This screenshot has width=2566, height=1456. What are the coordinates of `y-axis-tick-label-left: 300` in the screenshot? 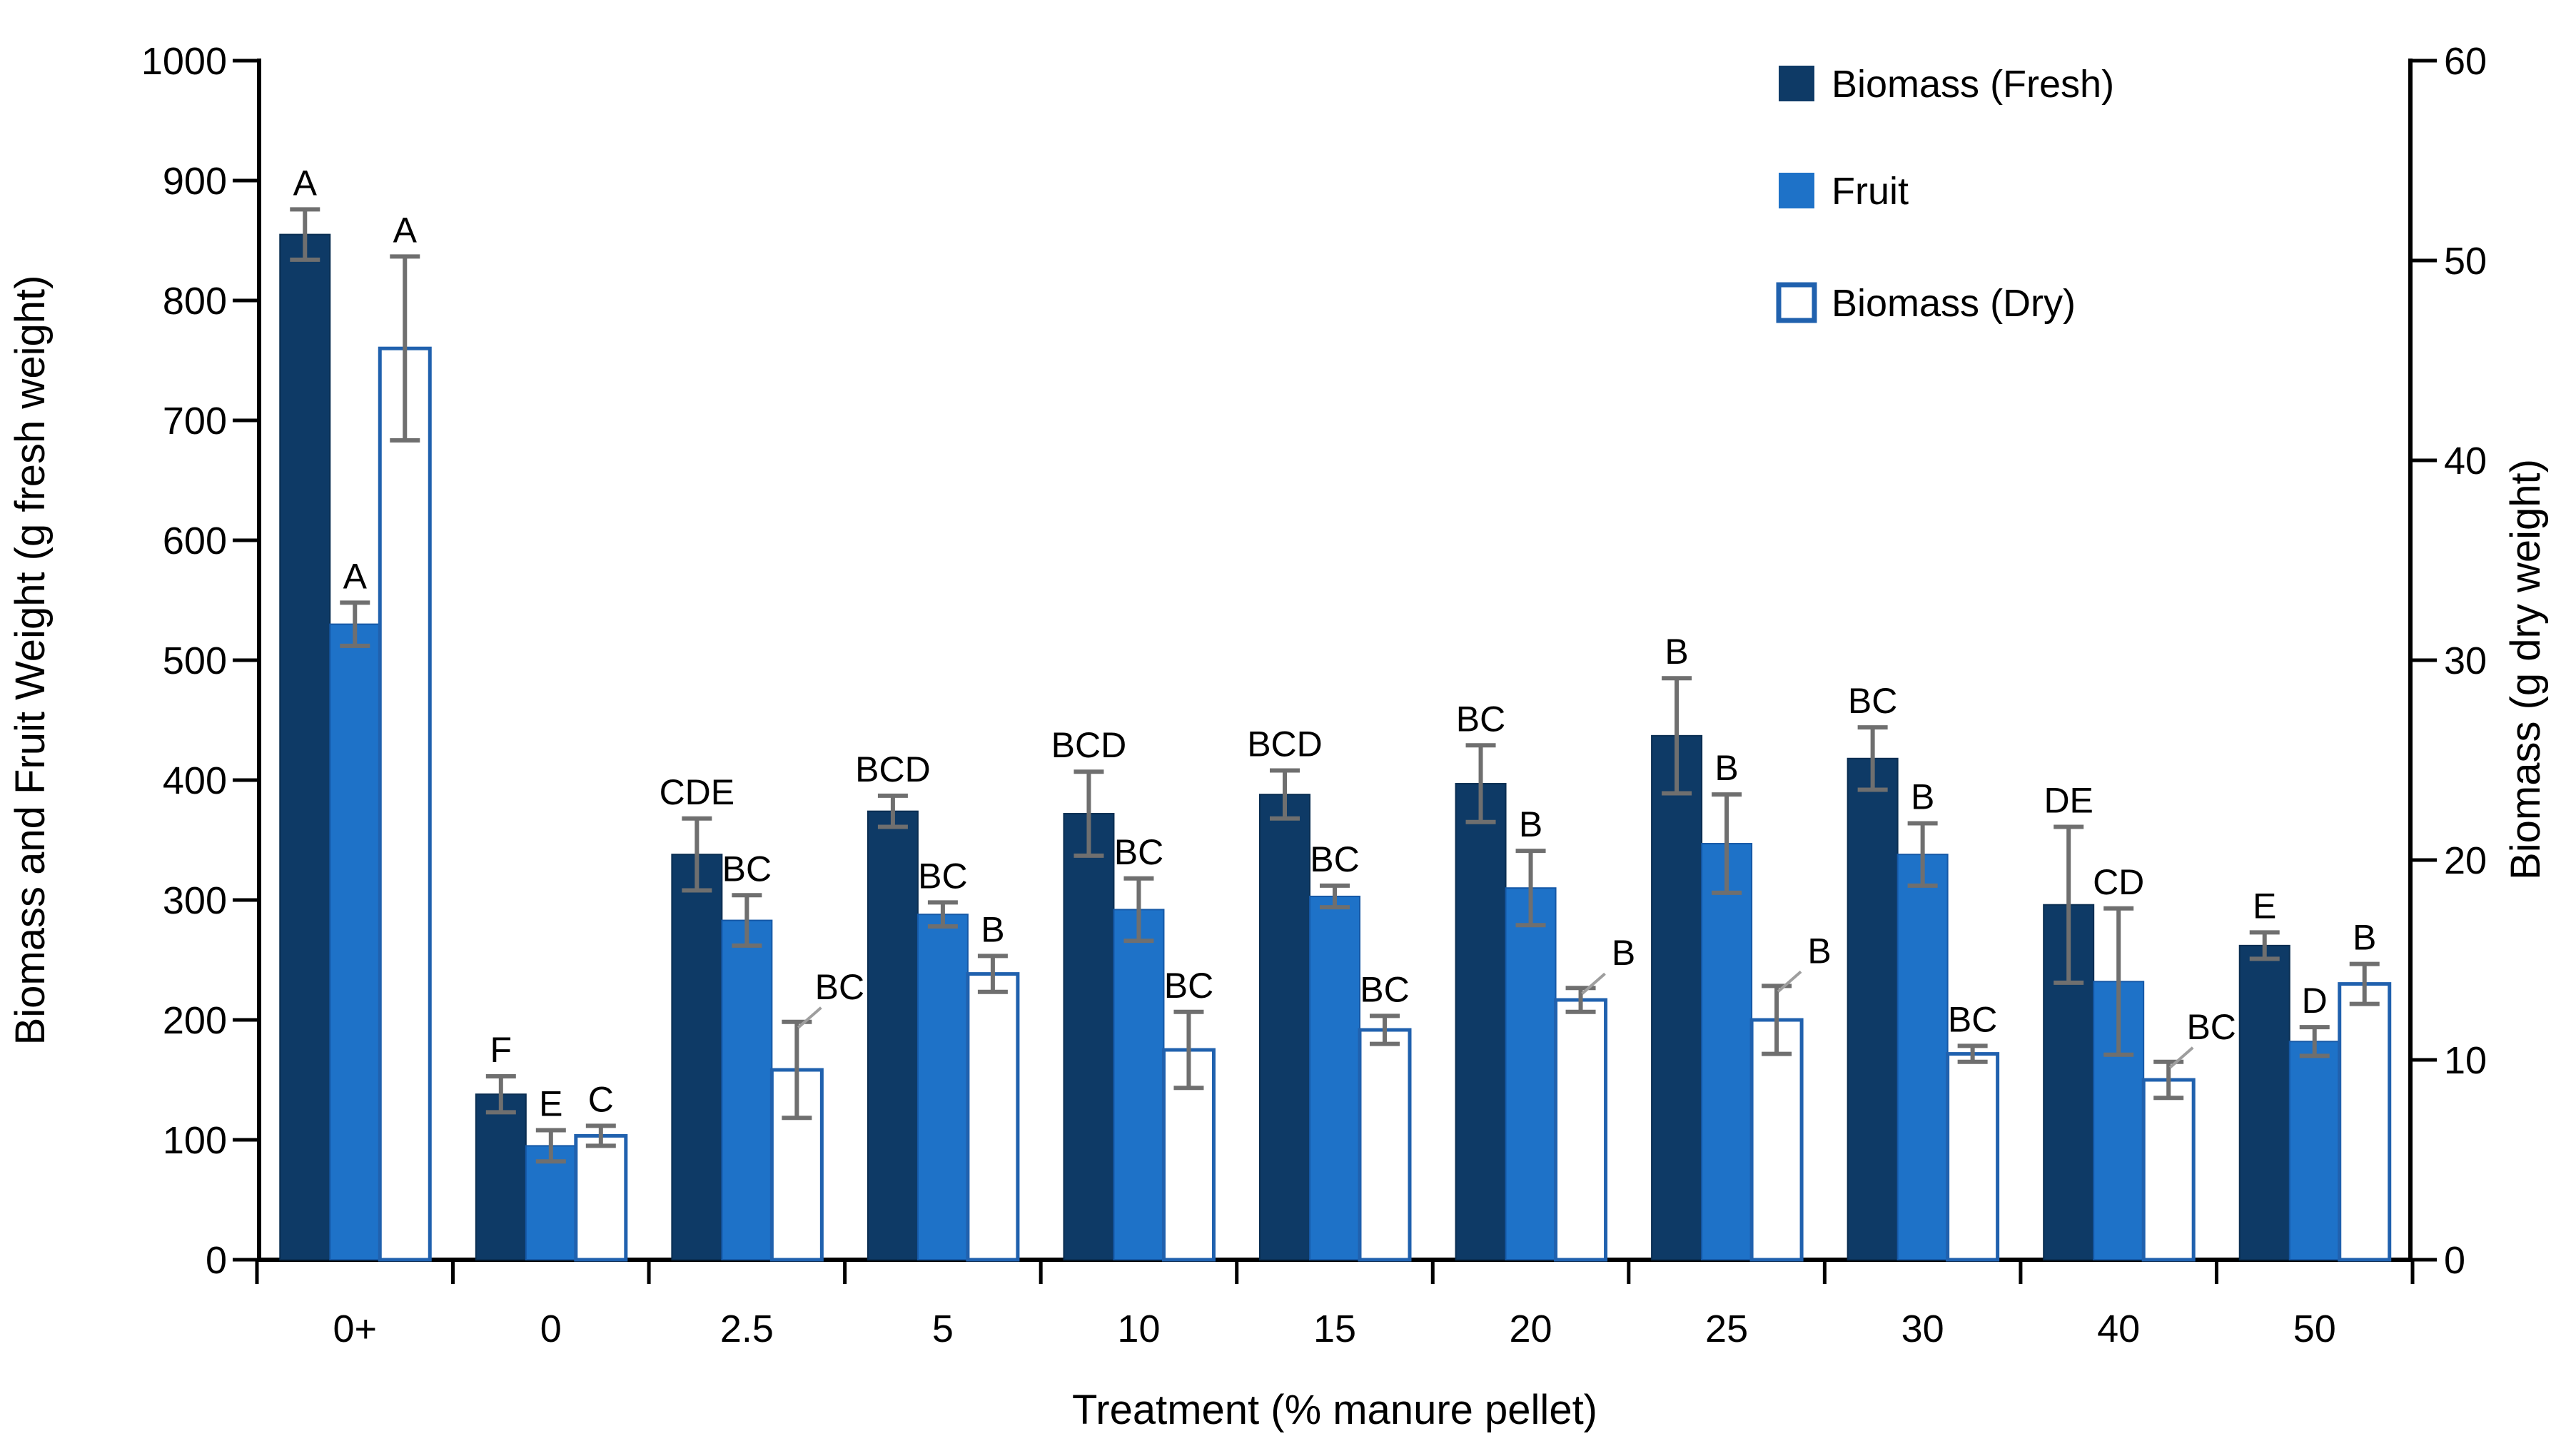 It's located at (195, 900).